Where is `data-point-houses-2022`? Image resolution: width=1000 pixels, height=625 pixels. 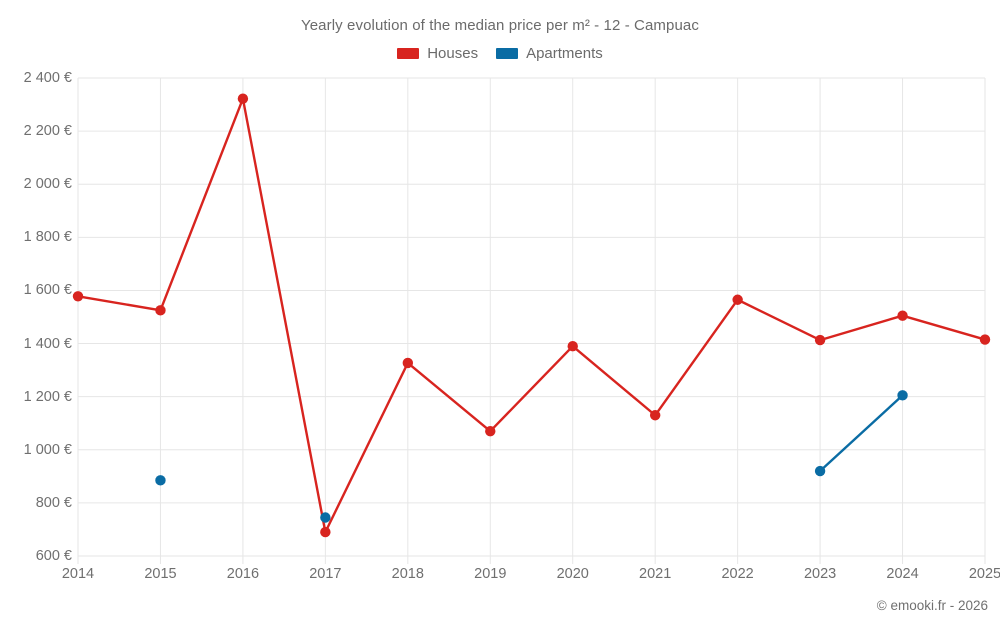
data-point-houses-2022 is located at coordinates (737, 299).